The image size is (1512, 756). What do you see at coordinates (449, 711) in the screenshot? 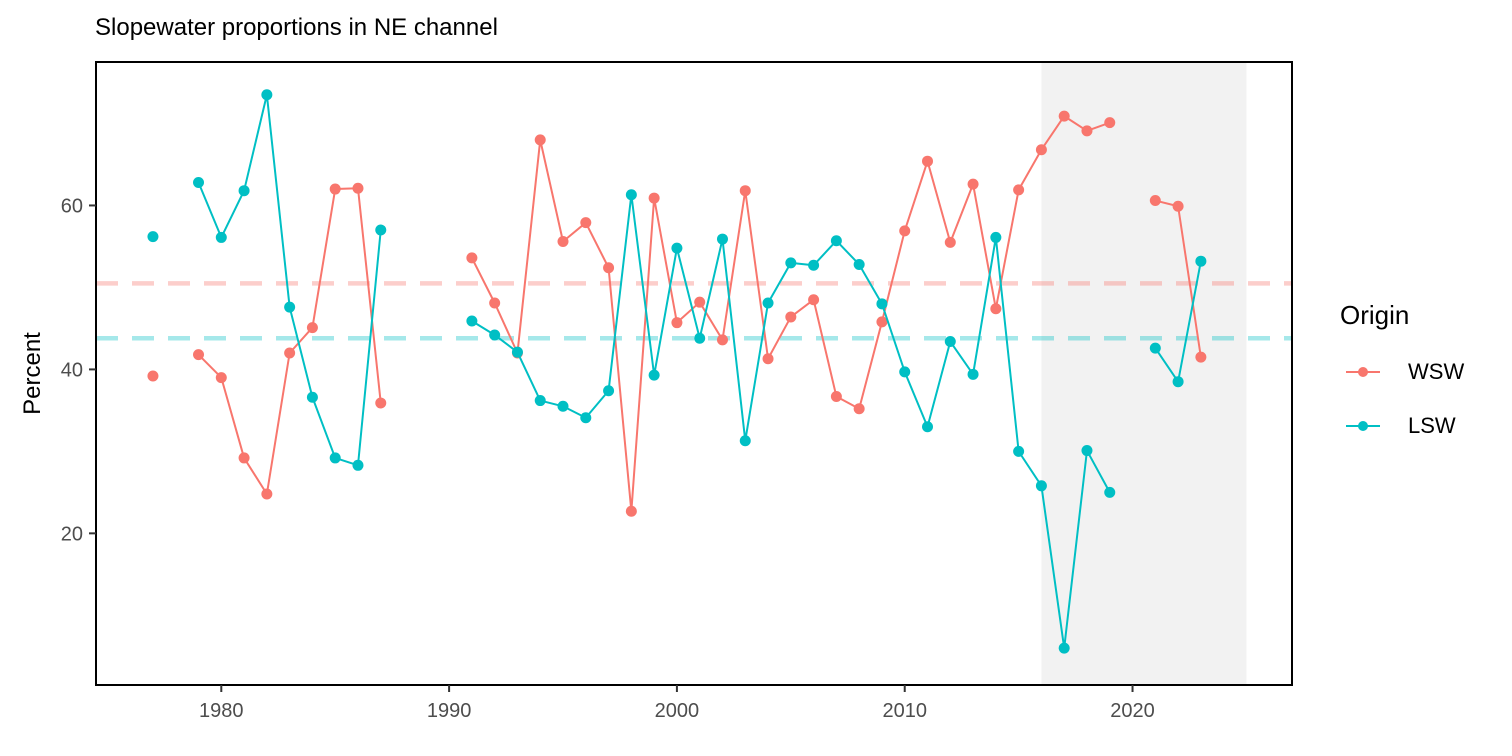
I see `x-tick-label: 1990` at bounding box center [449, 711].